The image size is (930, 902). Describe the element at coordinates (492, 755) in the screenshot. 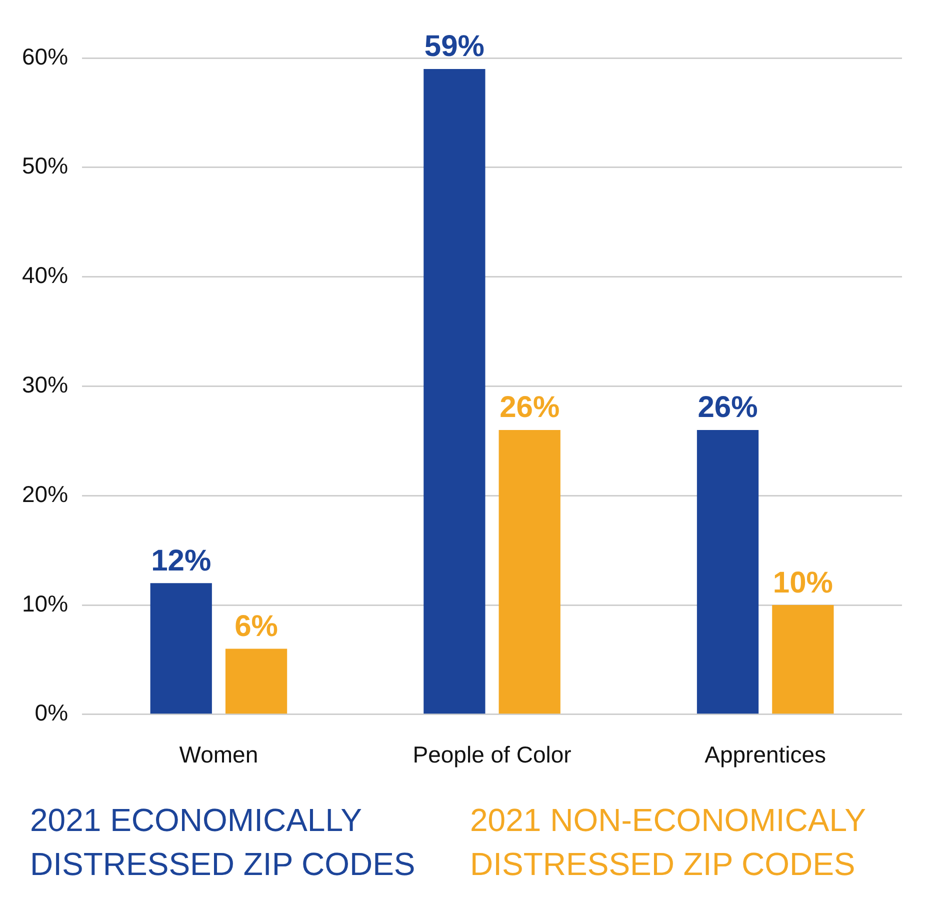

I see `x-tick-label: People of Color` at that location.